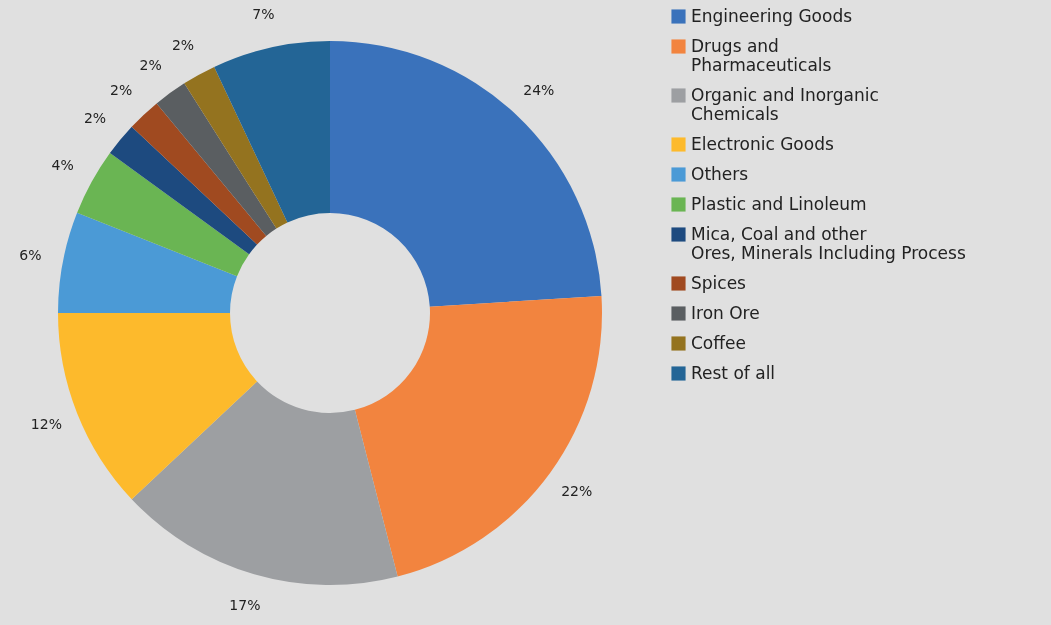 The height and width of the screenshot is (625, 1051). Describe the element at coordinates (263, 14) in the screenshot. I see `data-label: 7%` at that location.